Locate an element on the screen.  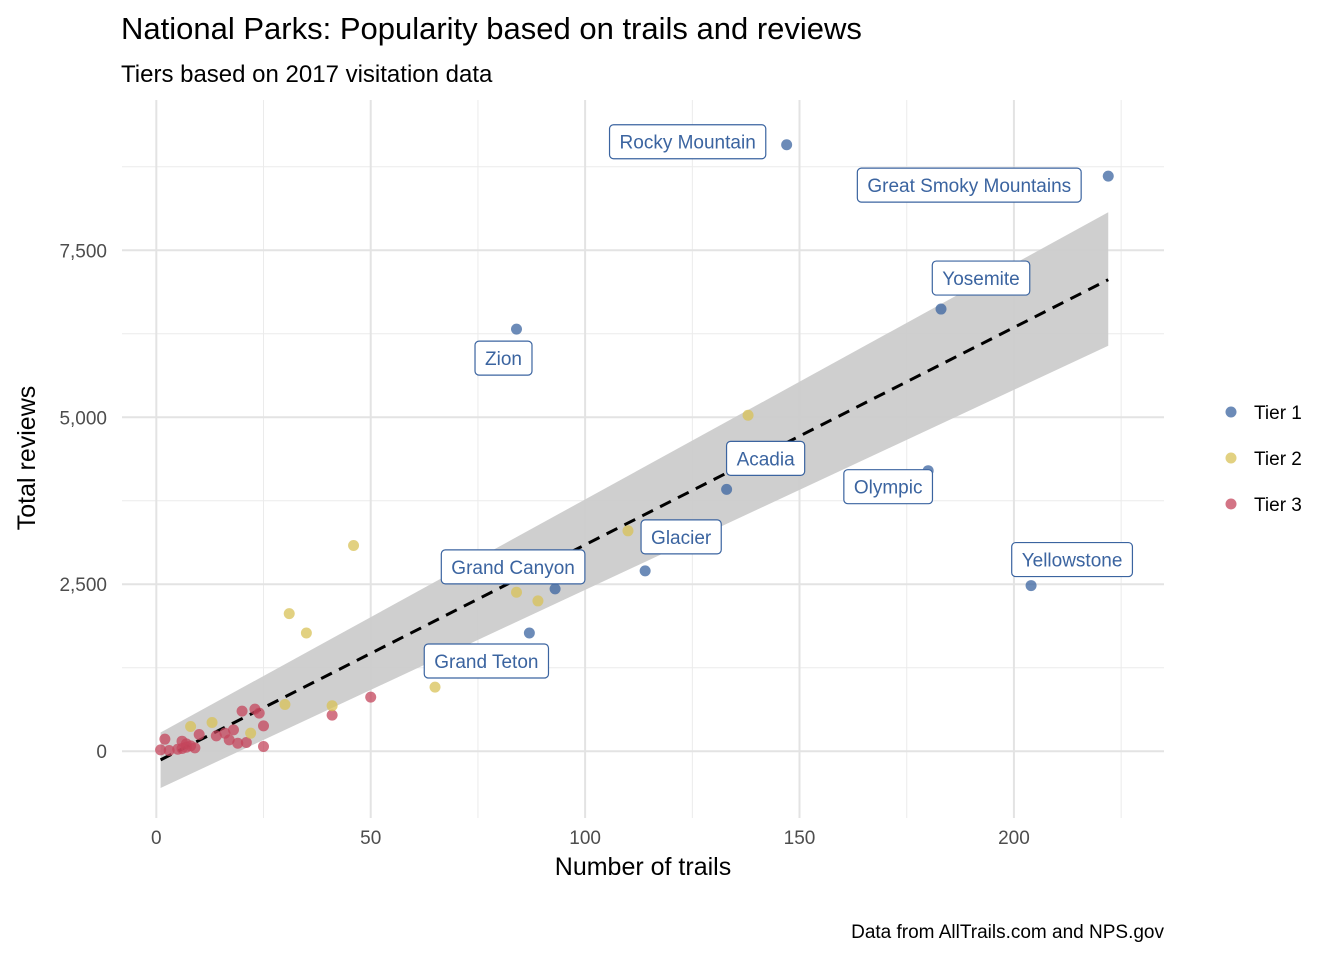
point-label-text: Olympic is located at coordinates (888, 488).